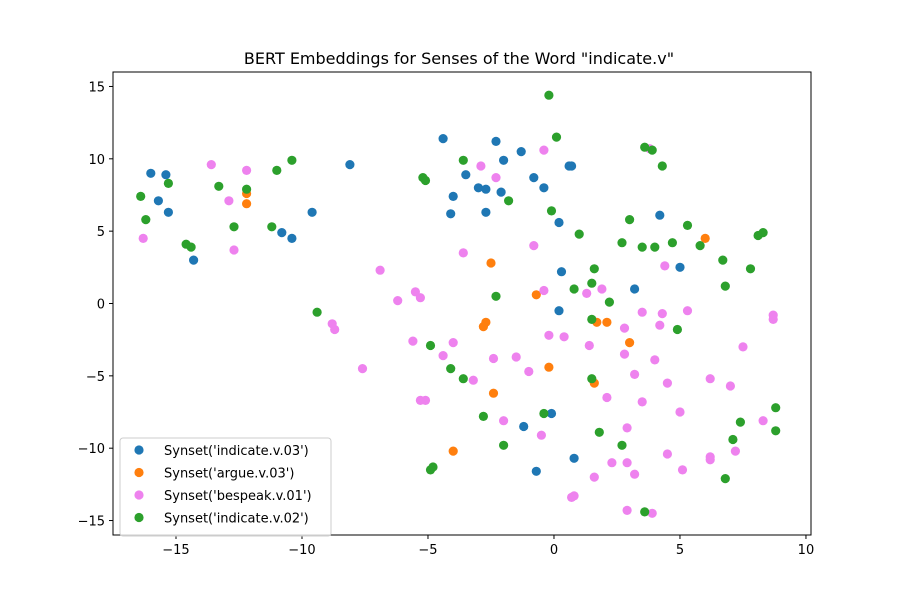 This screenshot has height=600, width=900. I want to click on x-tick-label-4: 5, so click(680, 550).